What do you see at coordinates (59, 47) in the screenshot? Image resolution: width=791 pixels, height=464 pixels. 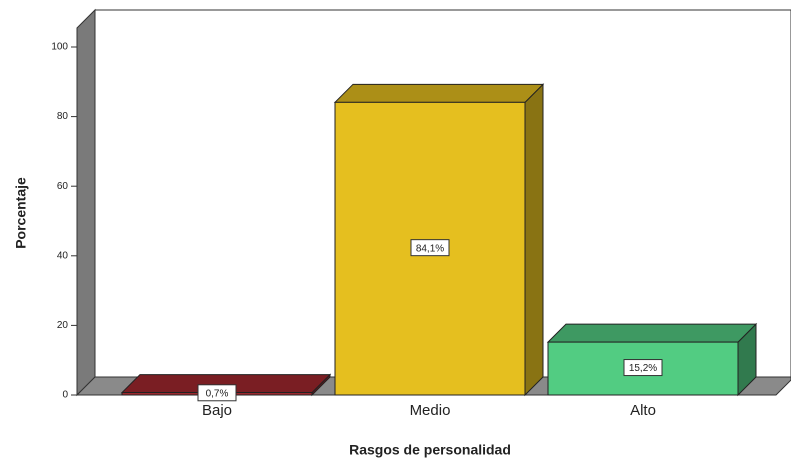 I see `y-tick-label: 100` at bounding box center [59, 47].